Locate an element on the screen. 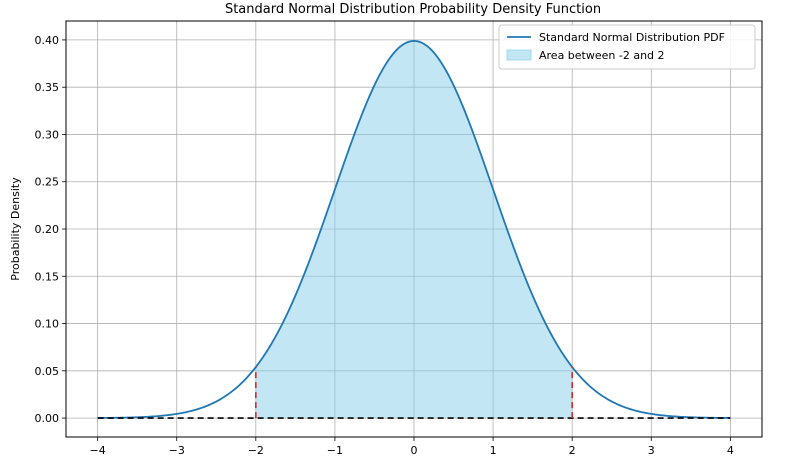 This screenshot has width=804, height=466. legend-box is located at coordinates (627, 47).